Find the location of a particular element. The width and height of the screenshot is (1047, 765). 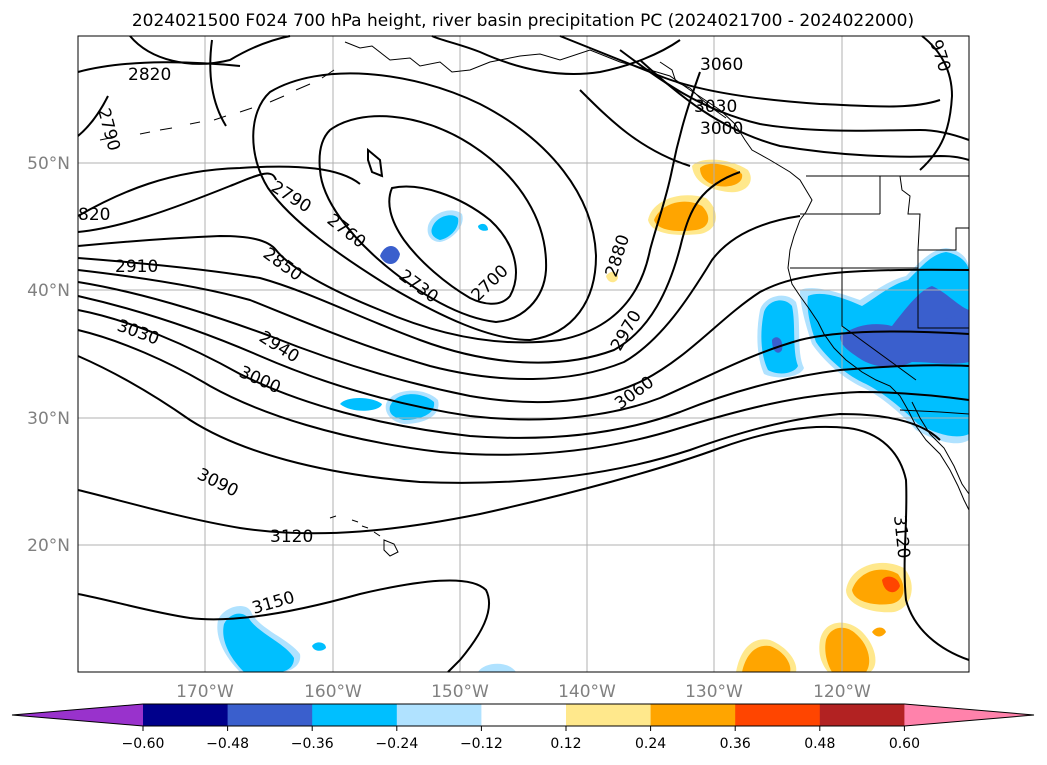

lon-label-170w: 170°W is located at coordinates (205, 692).